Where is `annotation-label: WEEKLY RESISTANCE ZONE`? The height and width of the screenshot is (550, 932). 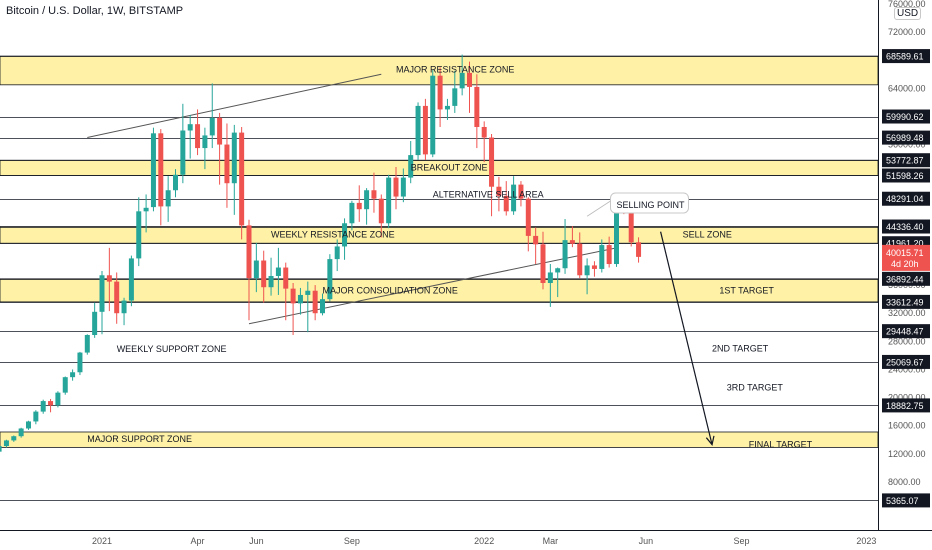
annotation-label: WEEKLY RESISTANCE ZONE is located at coordinates (333, 235).